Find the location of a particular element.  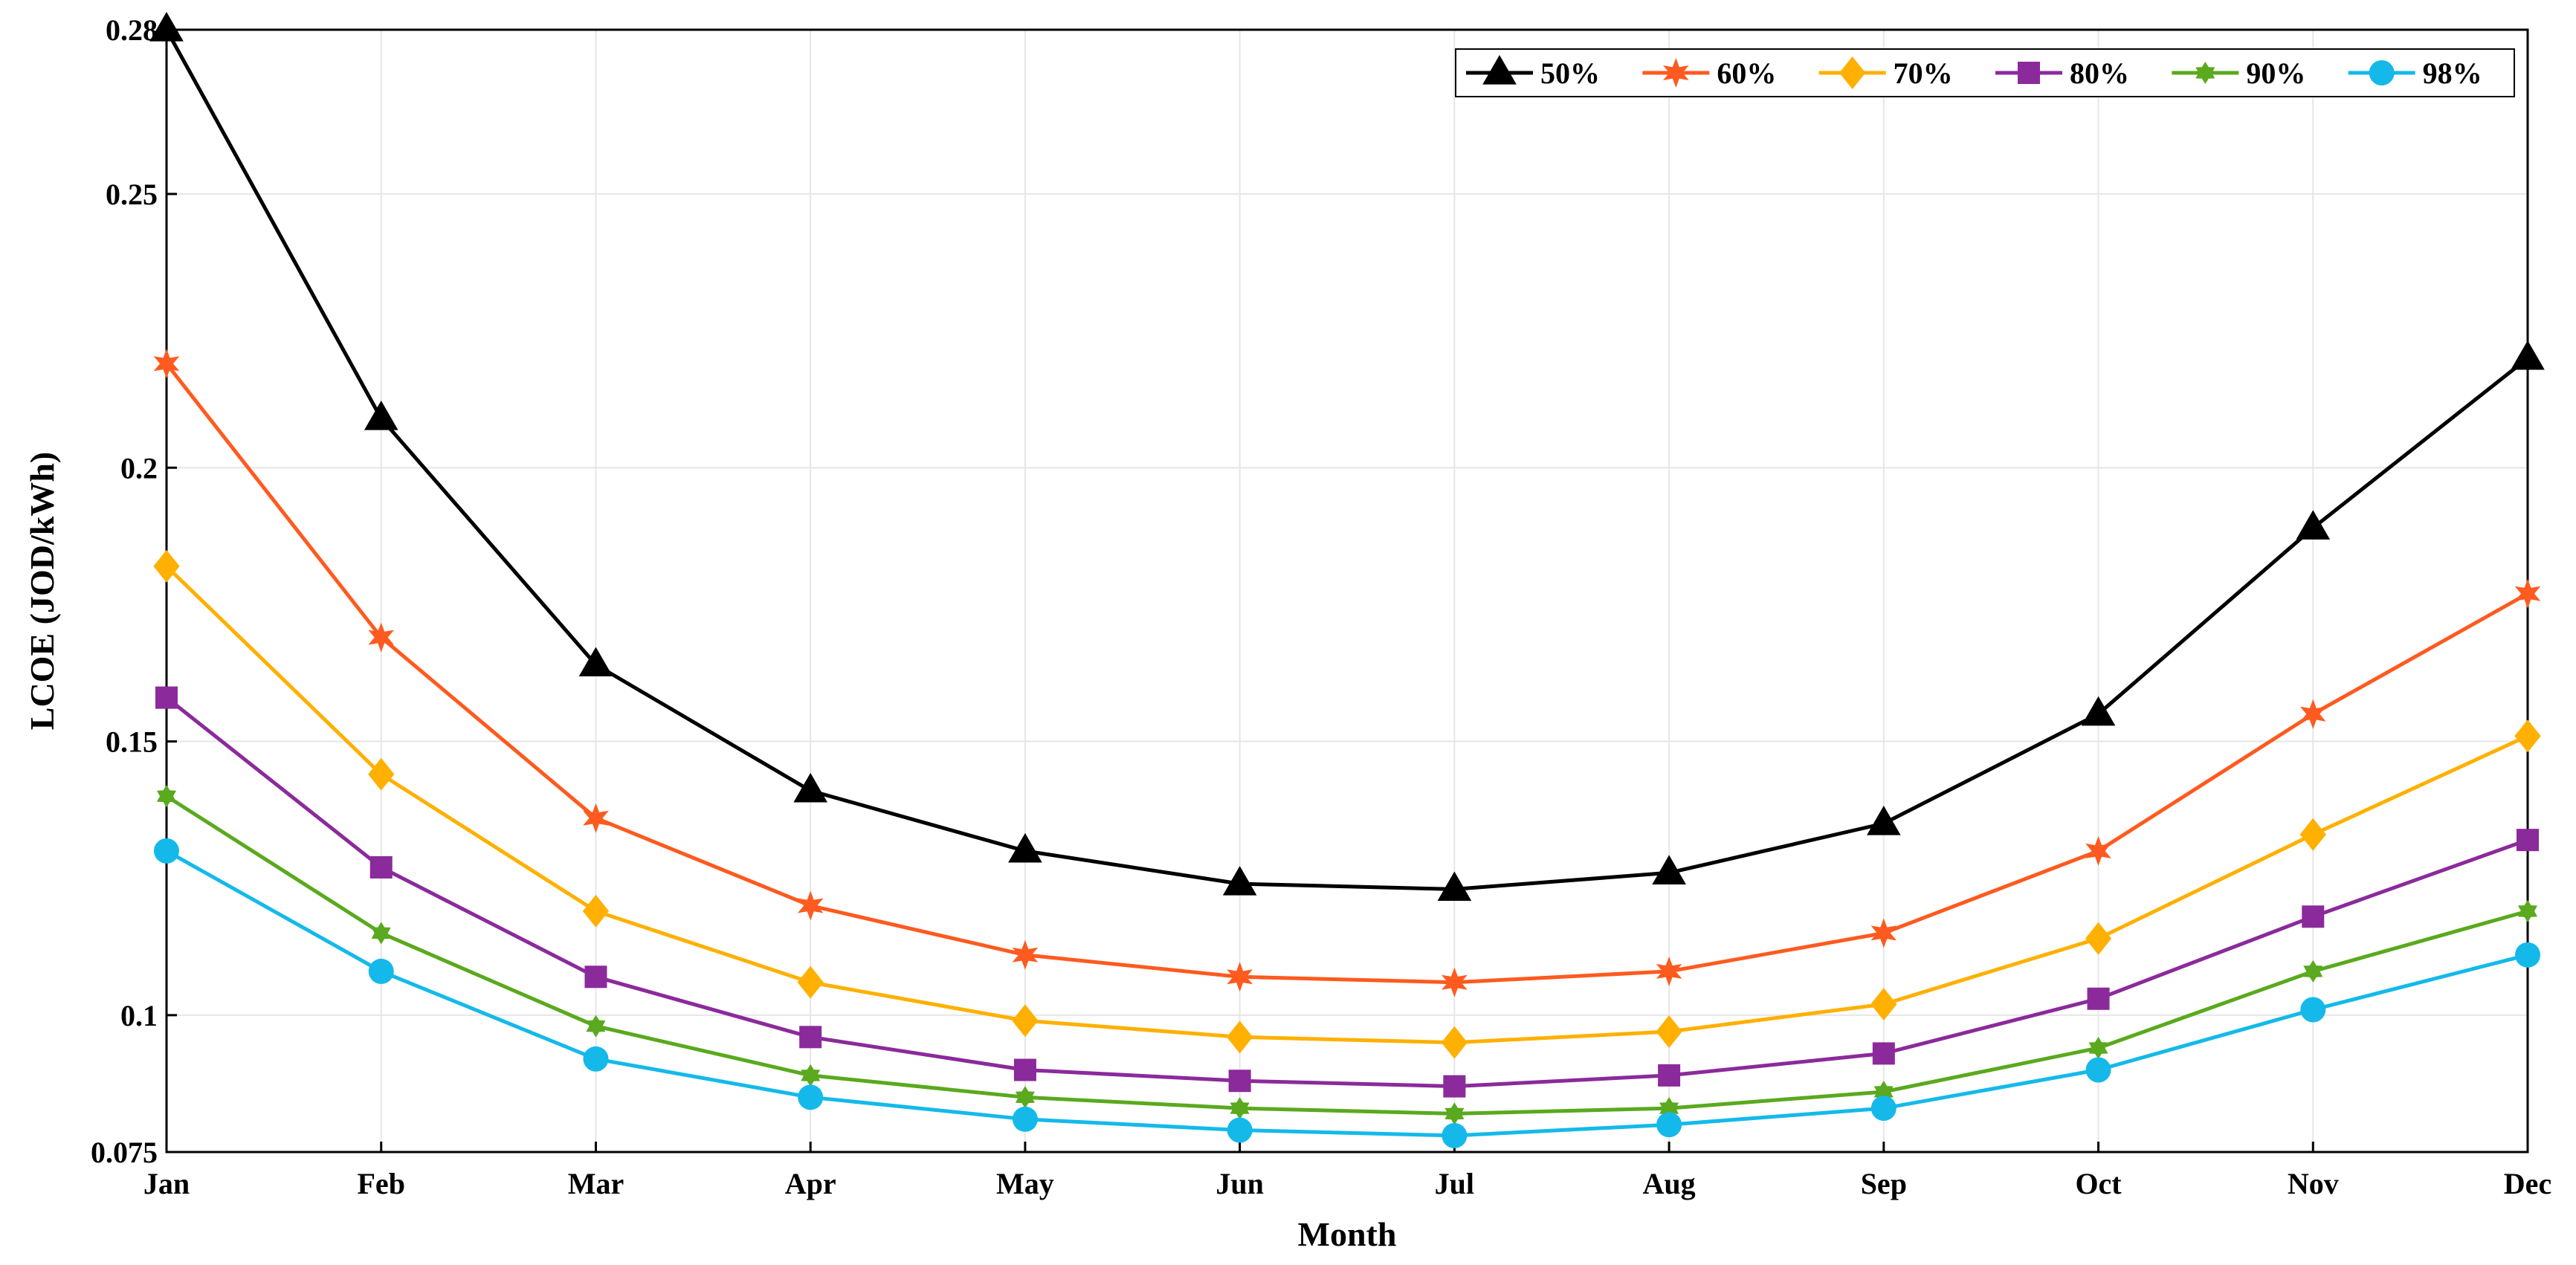

x-axis-ticks: Jan Feb Mar Apr May Jun Jul Aug Sep Oct Nov Dec is located at coordinates (1347, 1171).